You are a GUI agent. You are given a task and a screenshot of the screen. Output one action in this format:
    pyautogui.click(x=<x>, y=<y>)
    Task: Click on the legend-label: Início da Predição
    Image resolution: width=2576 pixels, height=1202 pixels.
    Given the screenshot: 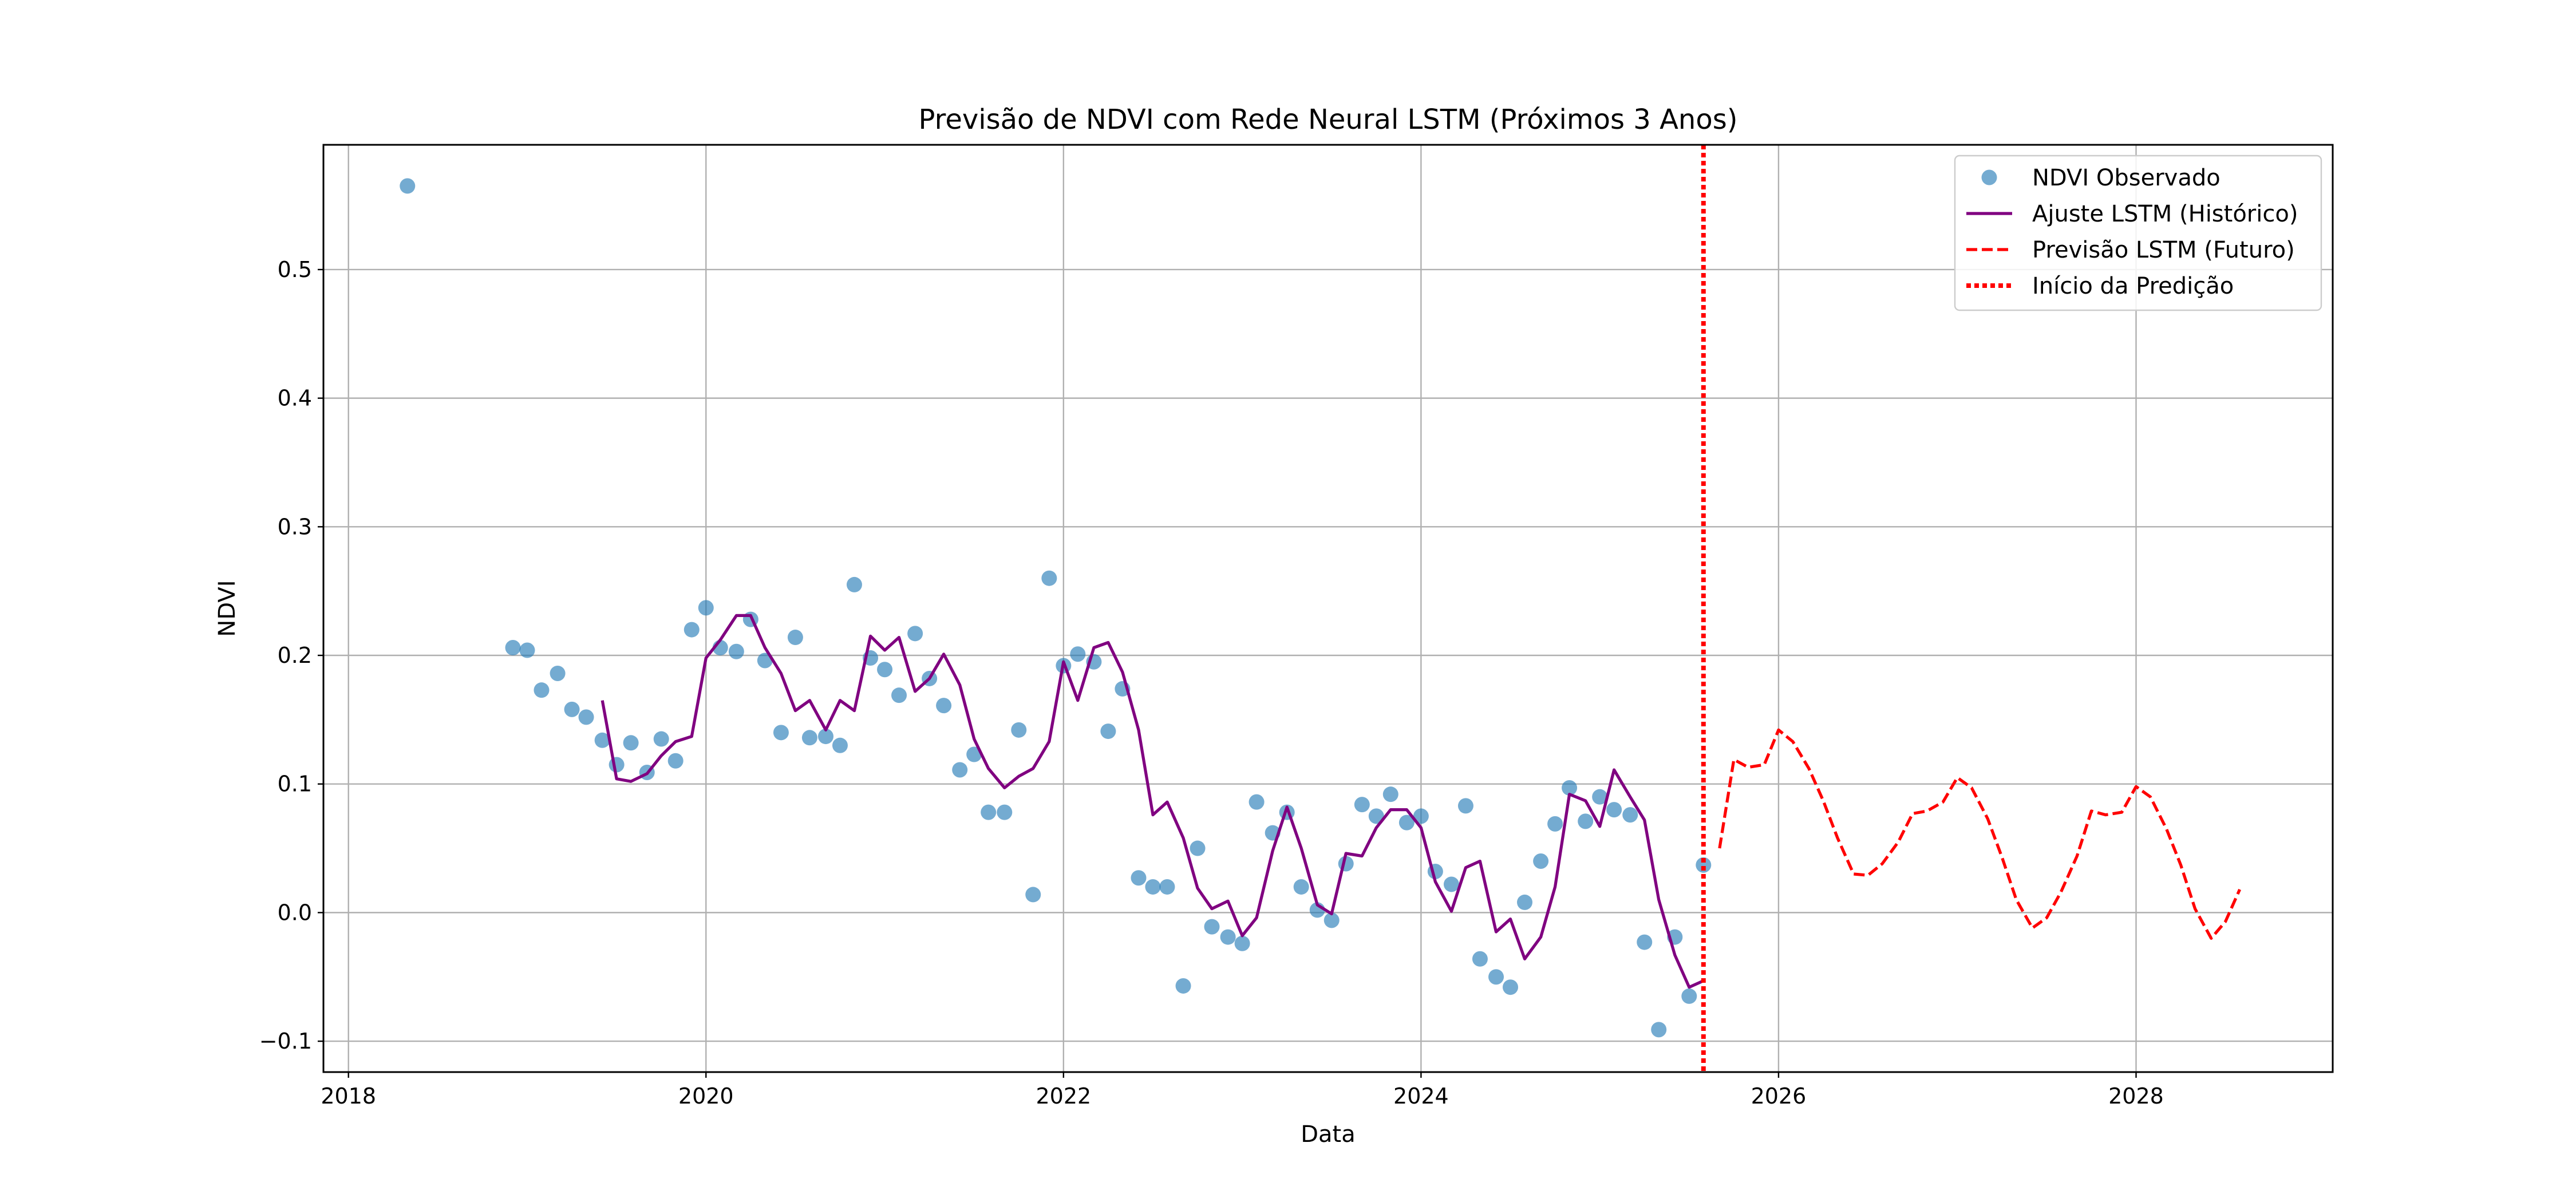 What is the action you would take?
    pyautogui.click(x=2133, y=286)
    